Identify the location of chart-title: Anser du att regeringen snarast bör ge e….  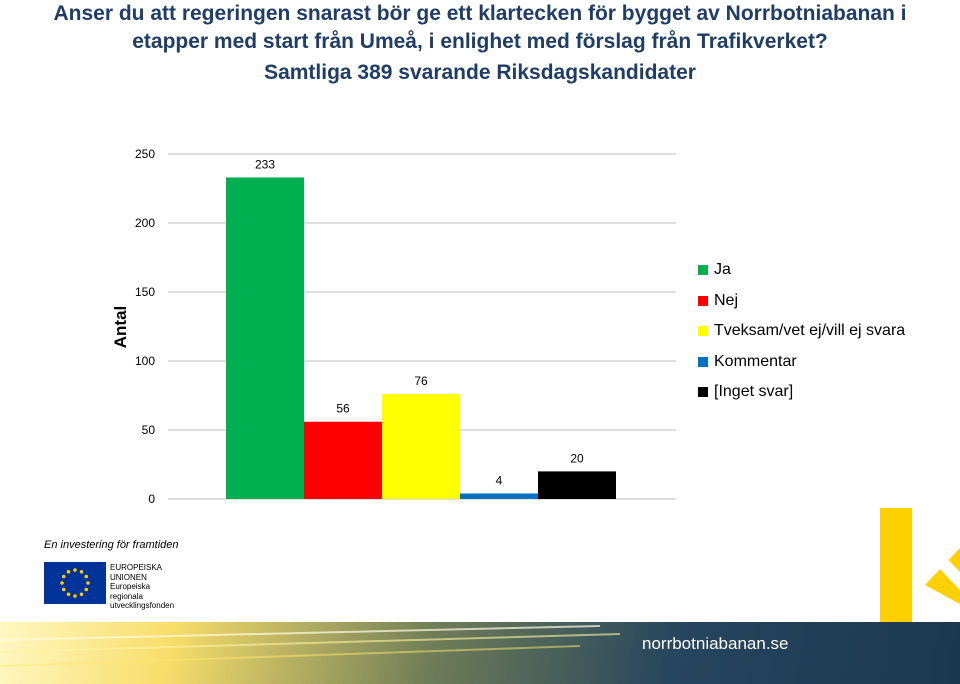
(480, 43).